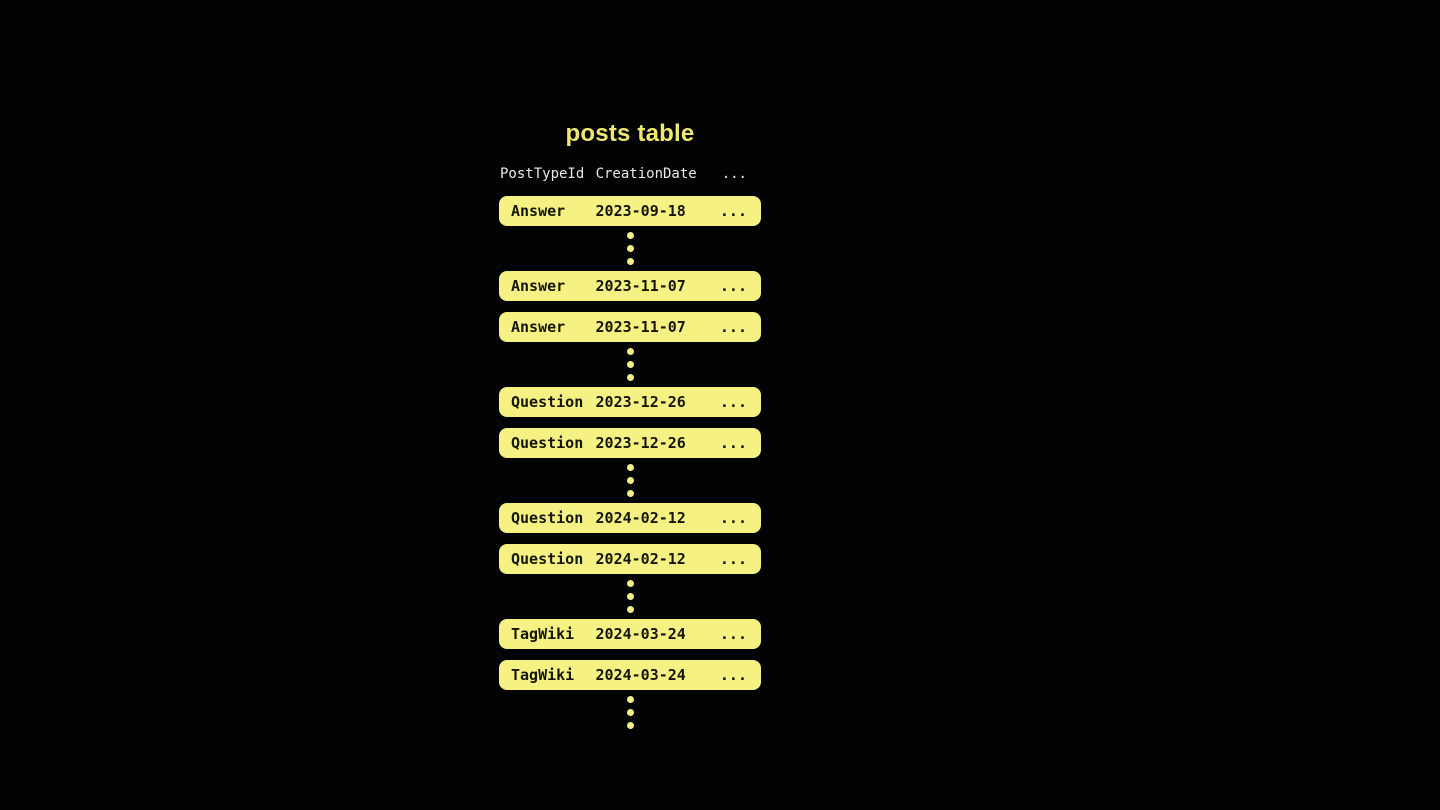  What do you see at coordinates (630, 133) in the screenshot?
I see `diagram-title: posts table` at bounding box center [630, 133].